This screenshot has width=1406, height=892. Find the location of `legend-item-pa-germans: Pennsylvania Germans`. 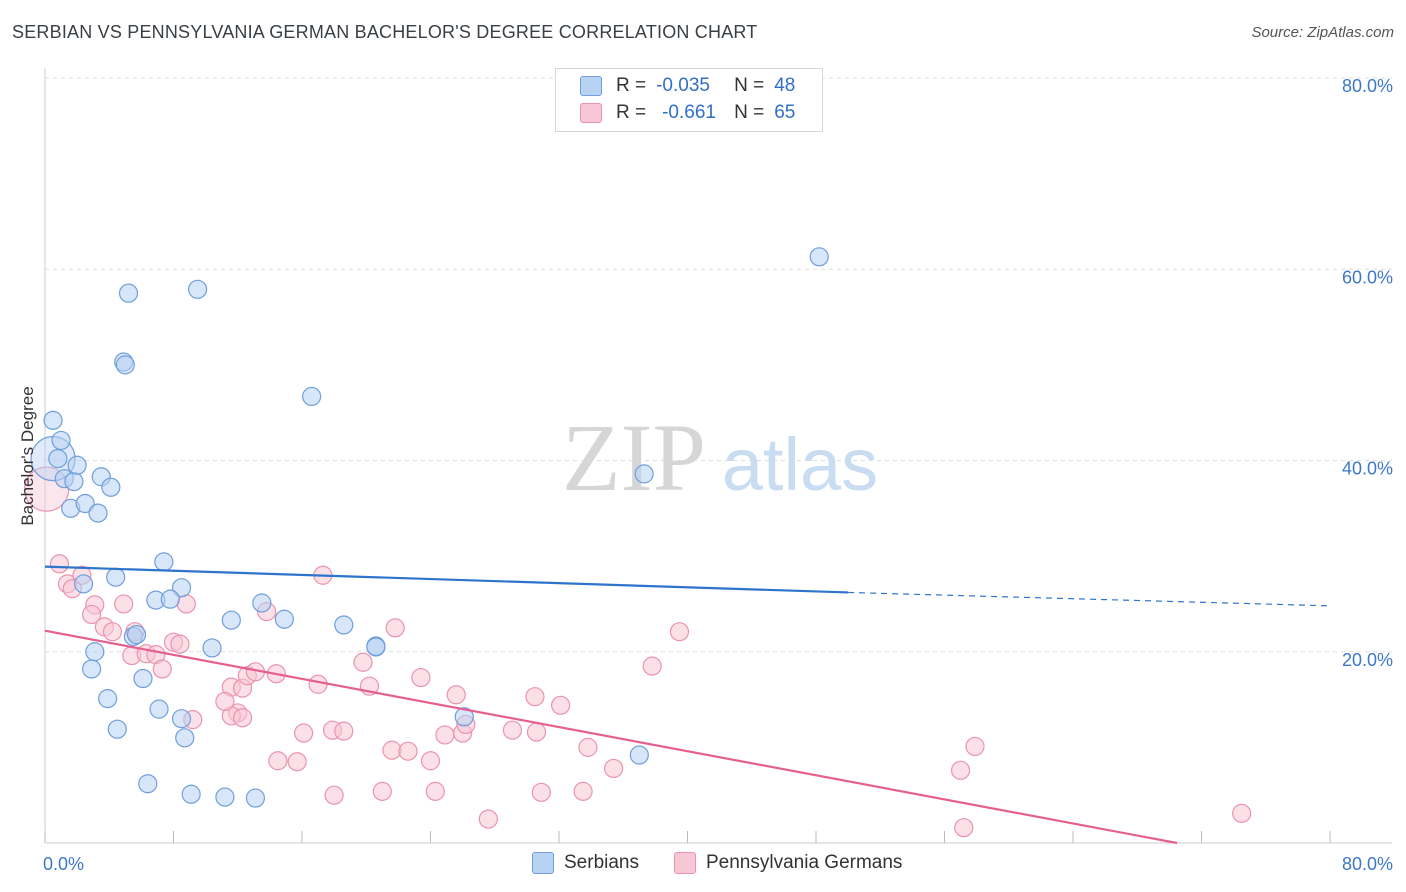

legend-item-pa-germans: Pennsylvania Germans is located at coordinates (788, 863).